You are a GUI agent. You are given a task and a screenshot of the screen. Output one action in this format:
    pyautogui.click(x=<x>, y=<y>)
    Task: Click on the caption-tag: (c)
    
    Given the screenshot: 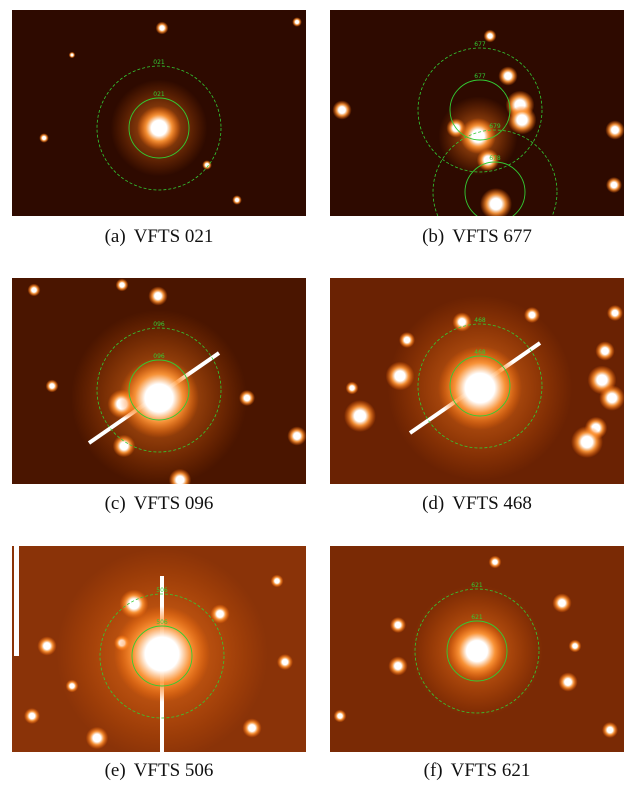 What is the action you would take?
    pyautogui.click(x=115, y=503)
    